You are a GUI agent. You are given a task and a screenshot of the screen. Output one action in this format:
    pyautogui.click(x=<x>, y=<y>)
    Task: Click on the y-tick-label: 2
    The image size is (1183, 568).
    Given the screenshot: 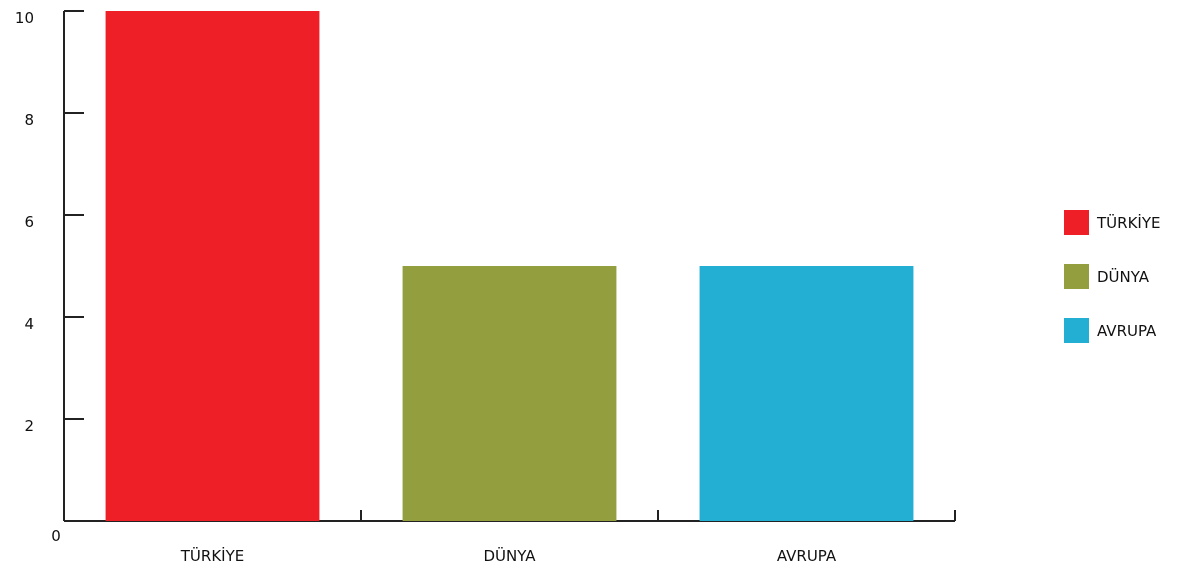 What is the action you would take?
    pyautogui.click(x=29, y=426)
    